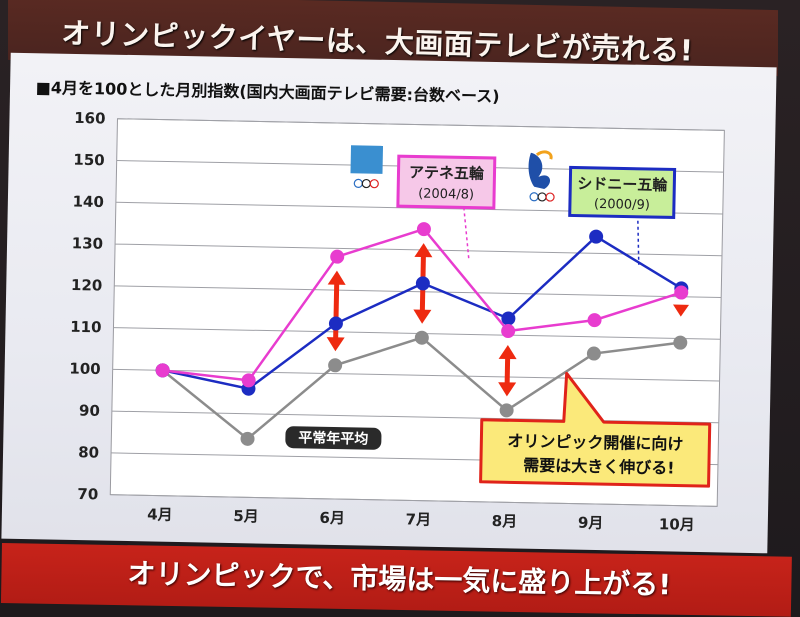 This screenshot has height=617, width=800. I want to click on y-tick-label: 160, so click(90, 118).